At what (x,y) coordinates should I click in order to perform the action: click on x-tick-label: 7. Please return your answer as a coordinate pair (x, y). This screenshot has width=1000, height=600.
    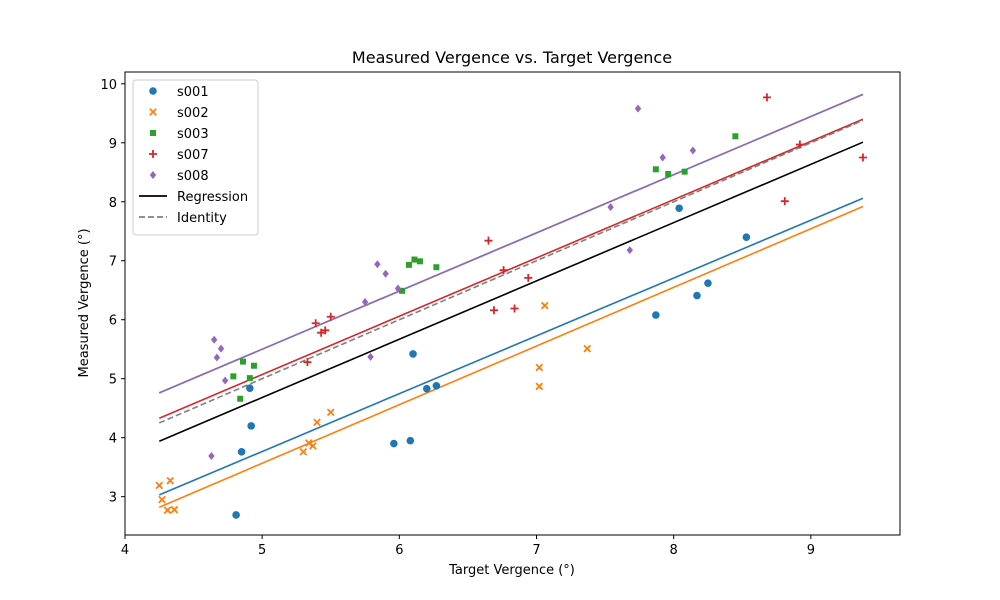
    Looking at the image, I should click on (536, 550).